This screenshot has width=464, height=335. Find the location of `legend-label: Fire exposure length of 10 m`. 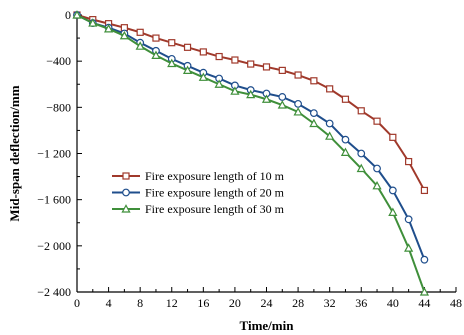

legend-label: Fire exposure length of 10 m is located at coordinates (215, 176).